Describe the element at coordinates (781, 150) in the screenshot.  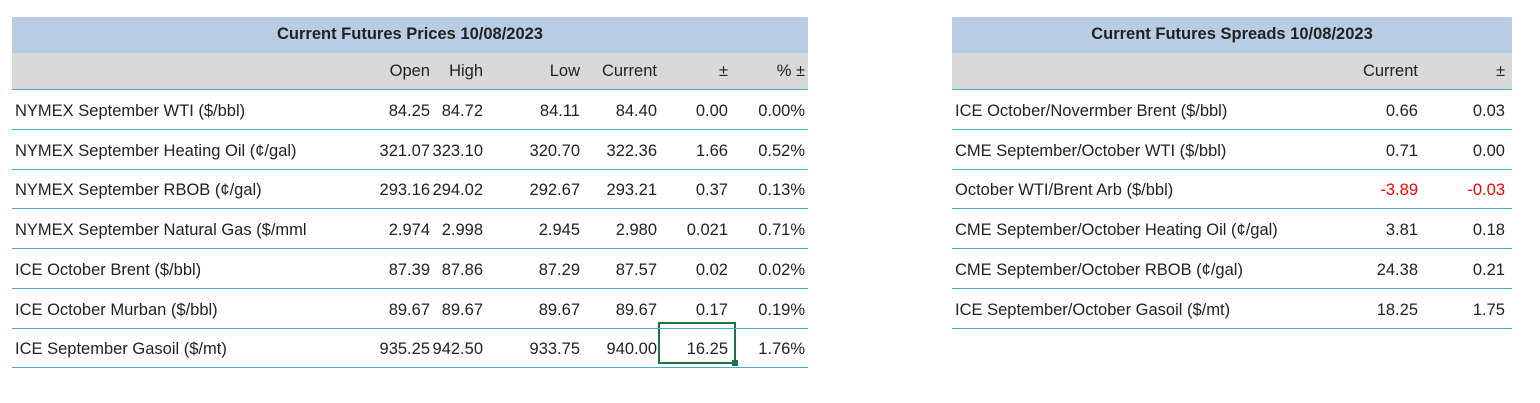
I see `cell-value: 0.52%` at that location.